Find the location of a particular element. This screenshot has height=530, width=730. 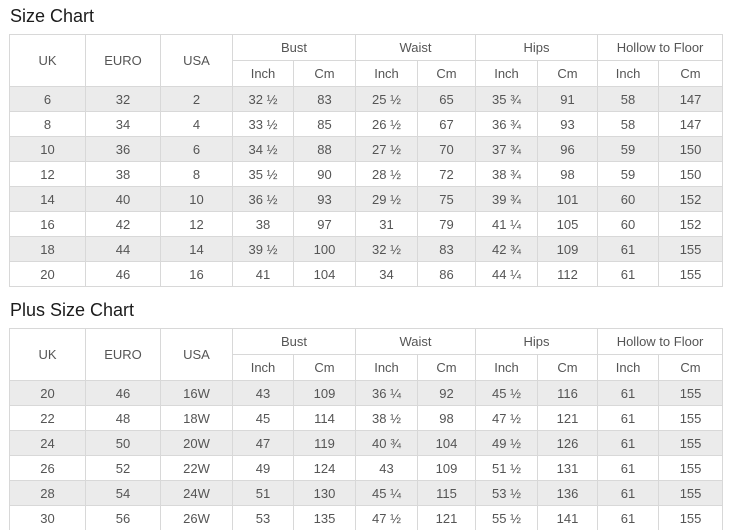

table-cell: 22 is located at coordinates (47, 418).